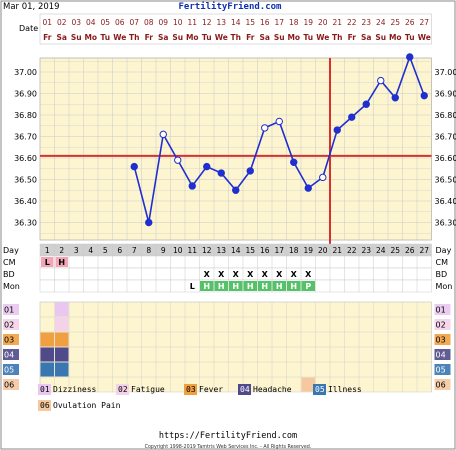  Describe the element at coordinates (207, 250) in the screenshot. I see `day-number: 12` at that location.